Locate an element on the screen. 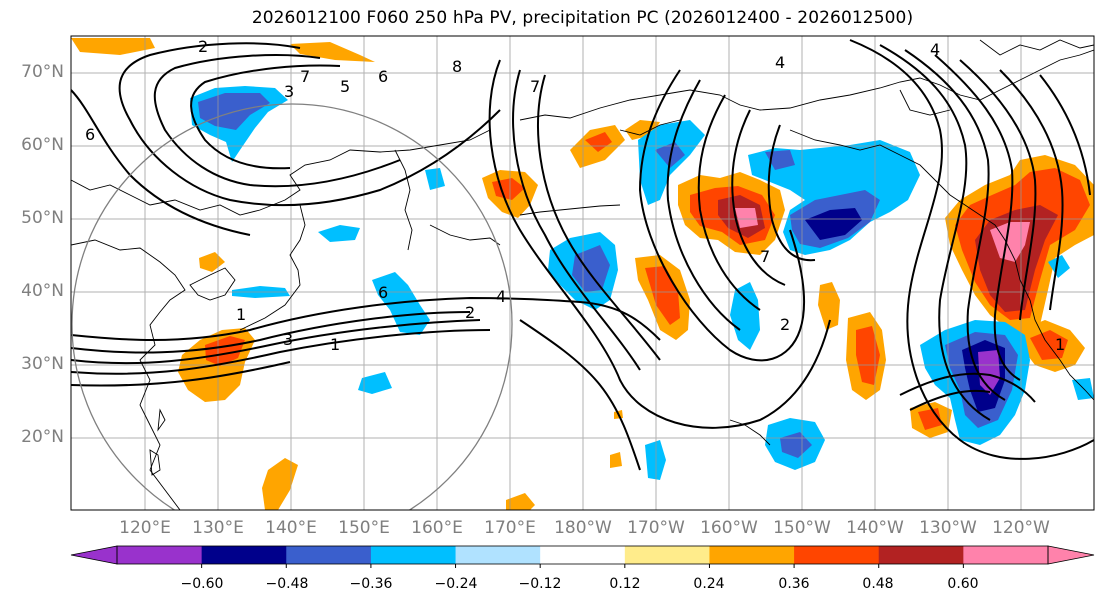 The image size is (1105, 604). lon-tick-label: 120°E is located at coordinates (145, 528).